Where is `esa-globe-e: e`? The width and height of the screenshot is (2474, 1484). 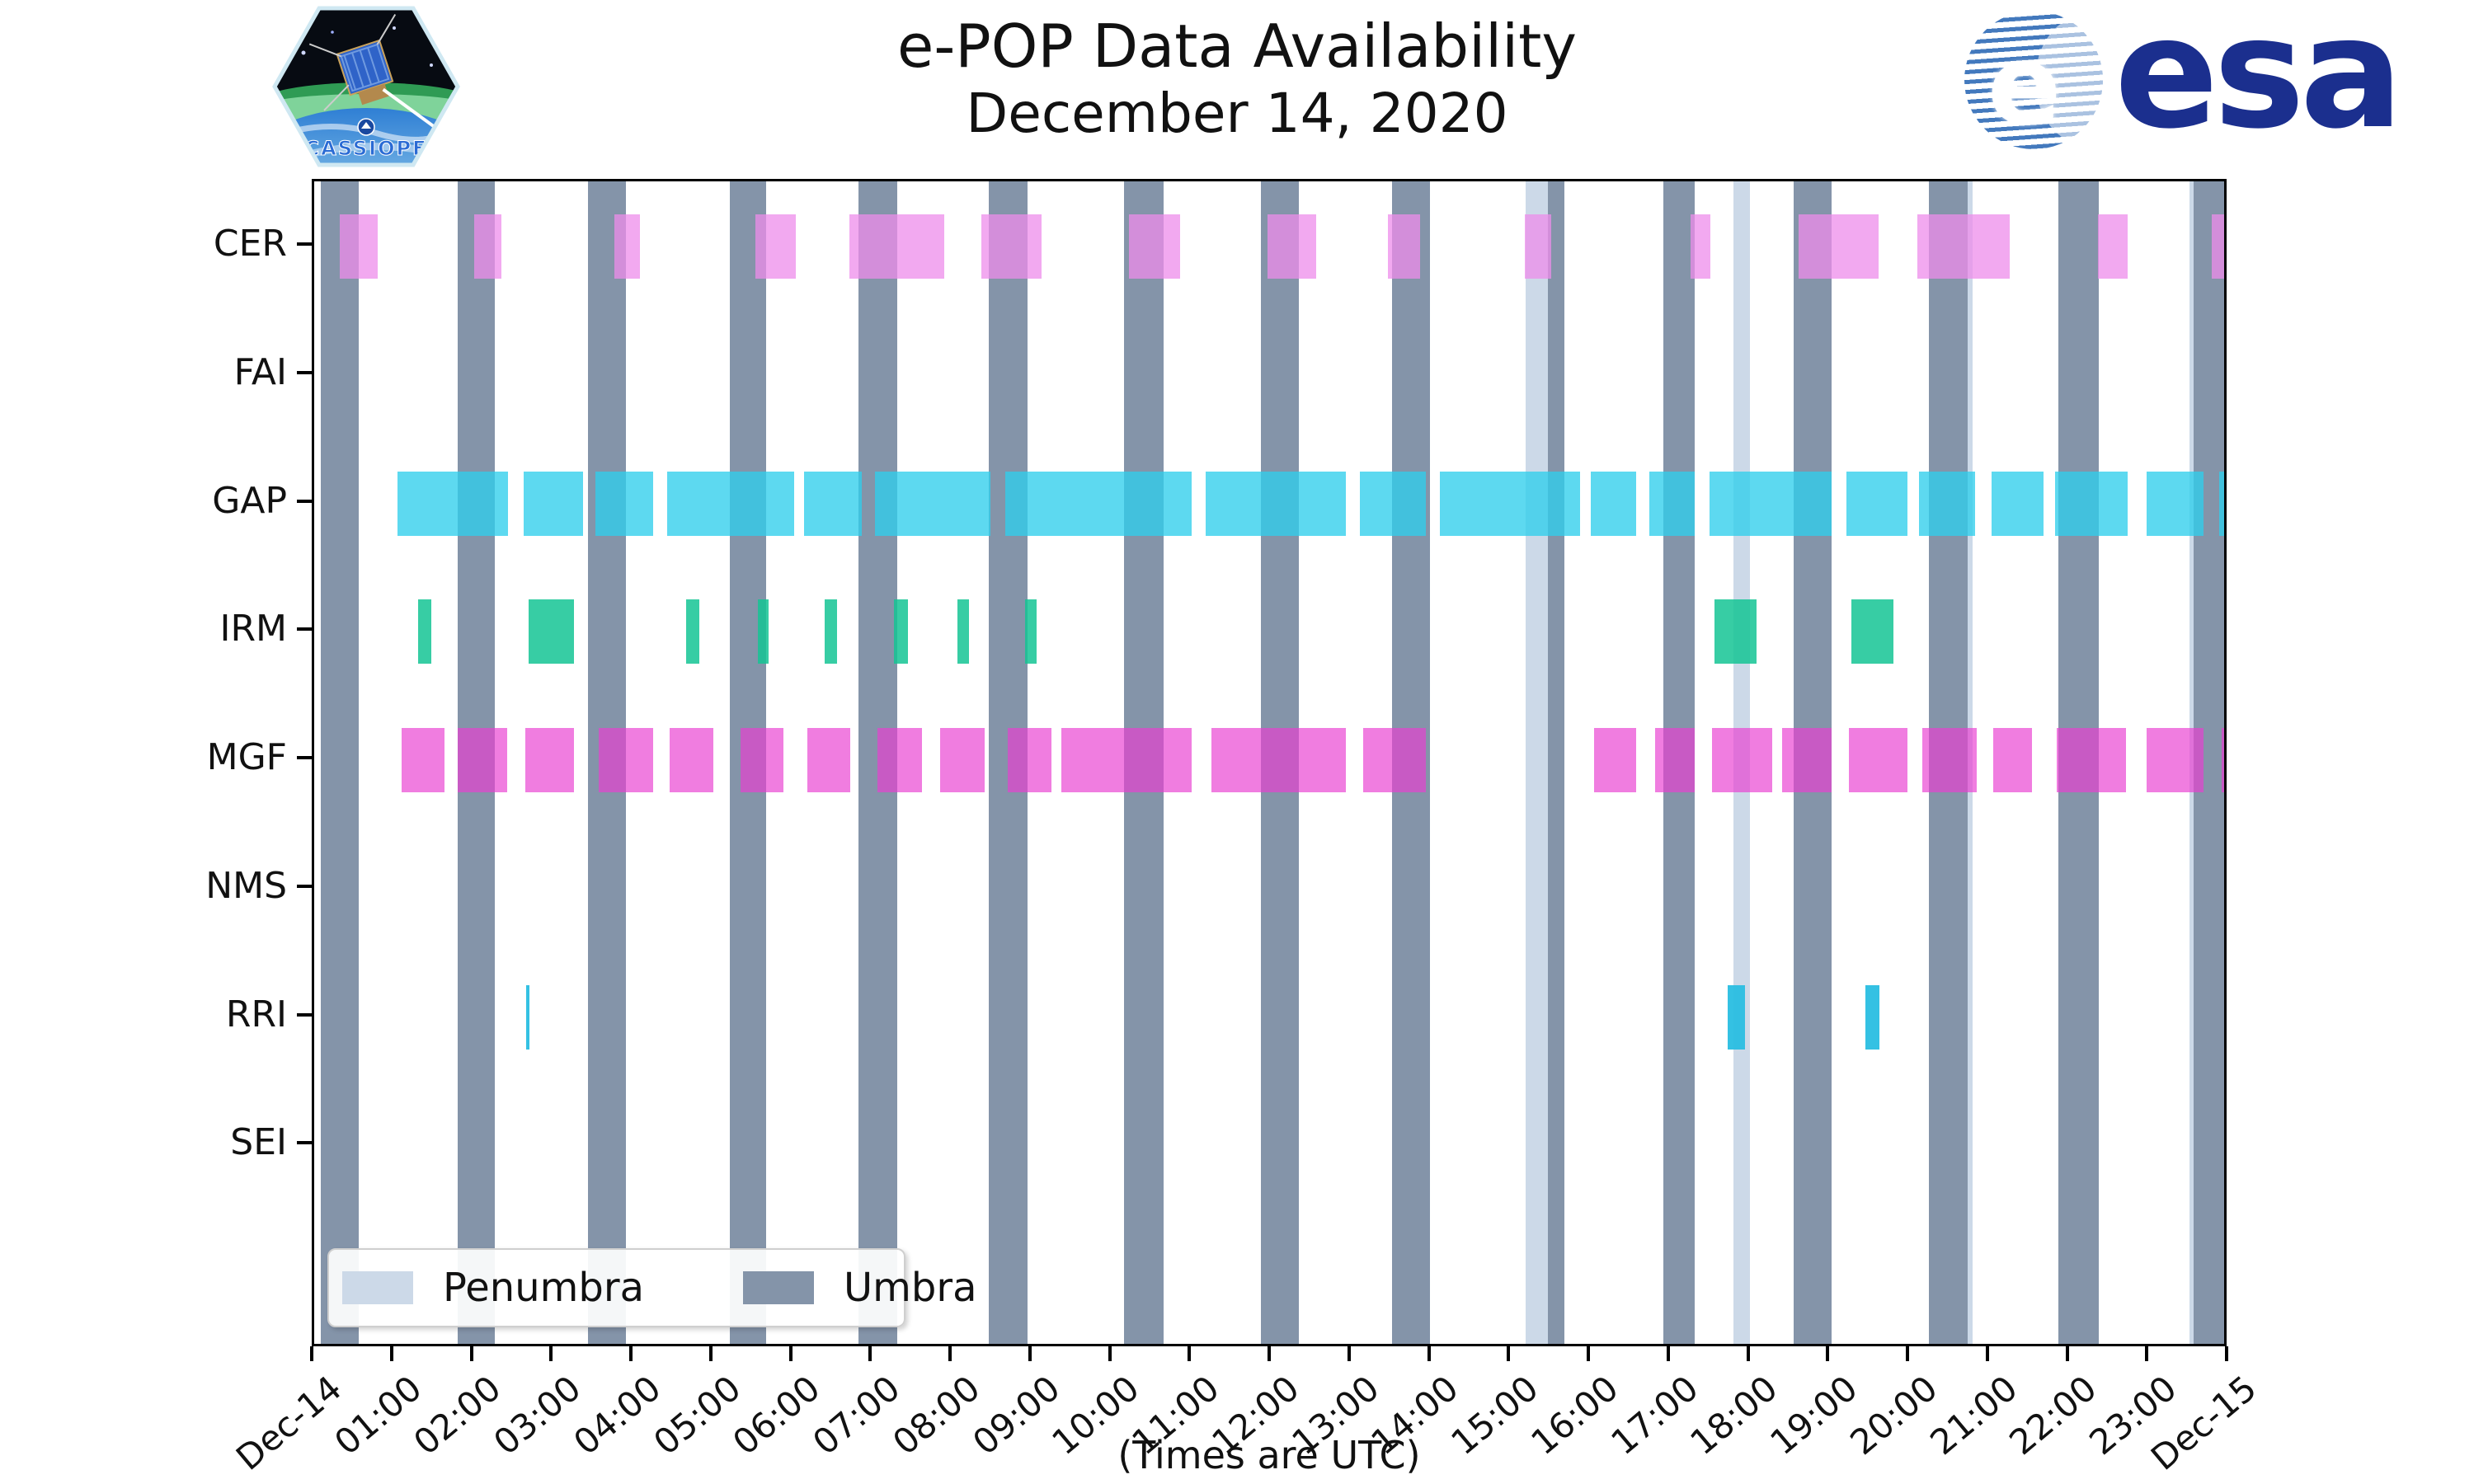 esa-globe-e: e is located at coordinates (2024, 85).